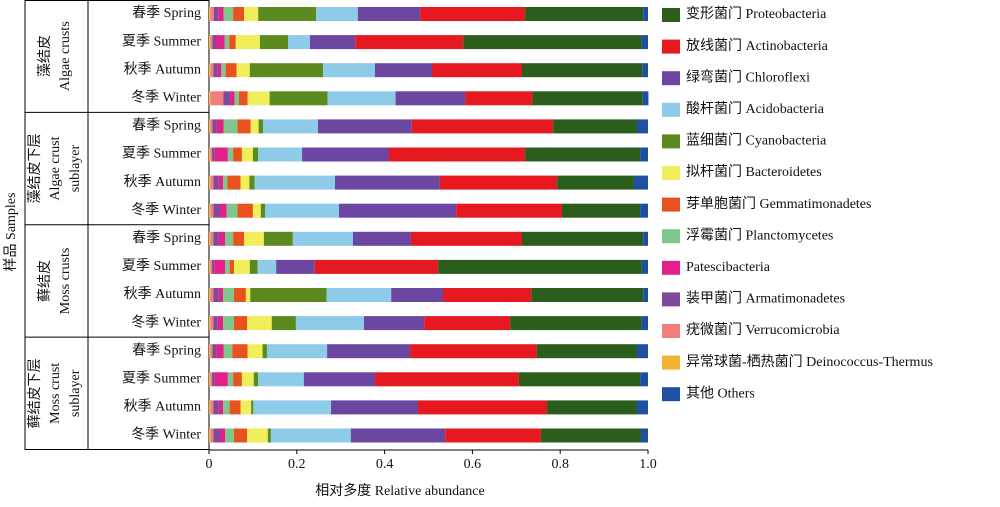 This screenshot has width=1000, height=507. What do you see at coordinates (473, 464) in the screenshot?
I see `x-tick-label: 0.6` at bounding box center [473, 464].